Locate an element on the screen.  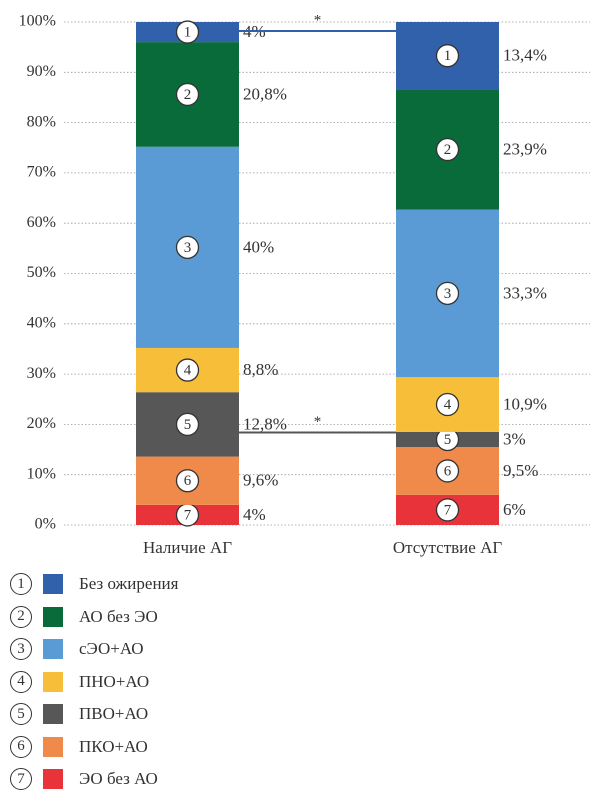
data-label: 12,8% is located at coordinates (265, 423).